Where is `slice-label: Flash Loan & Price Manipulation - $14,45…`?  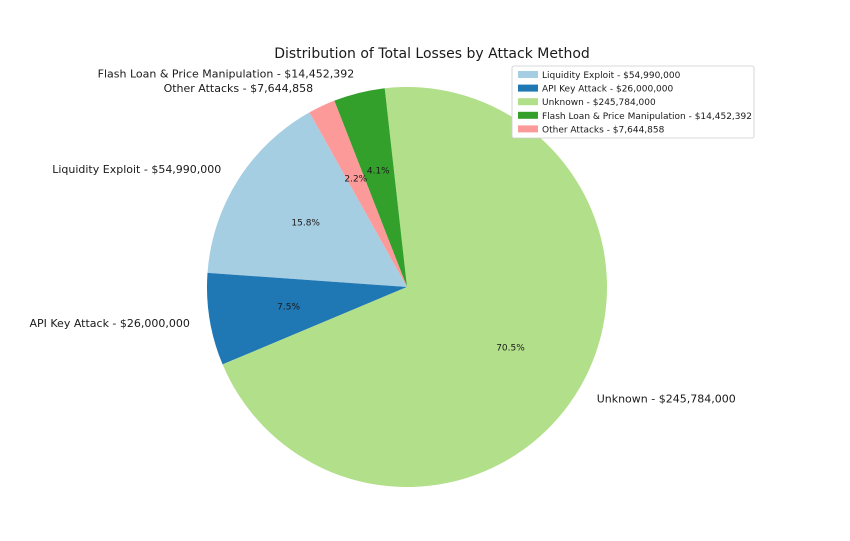 slice-label: Flash Loan & Price Manipulation - $14,45… is located at coordinates (226, 73).